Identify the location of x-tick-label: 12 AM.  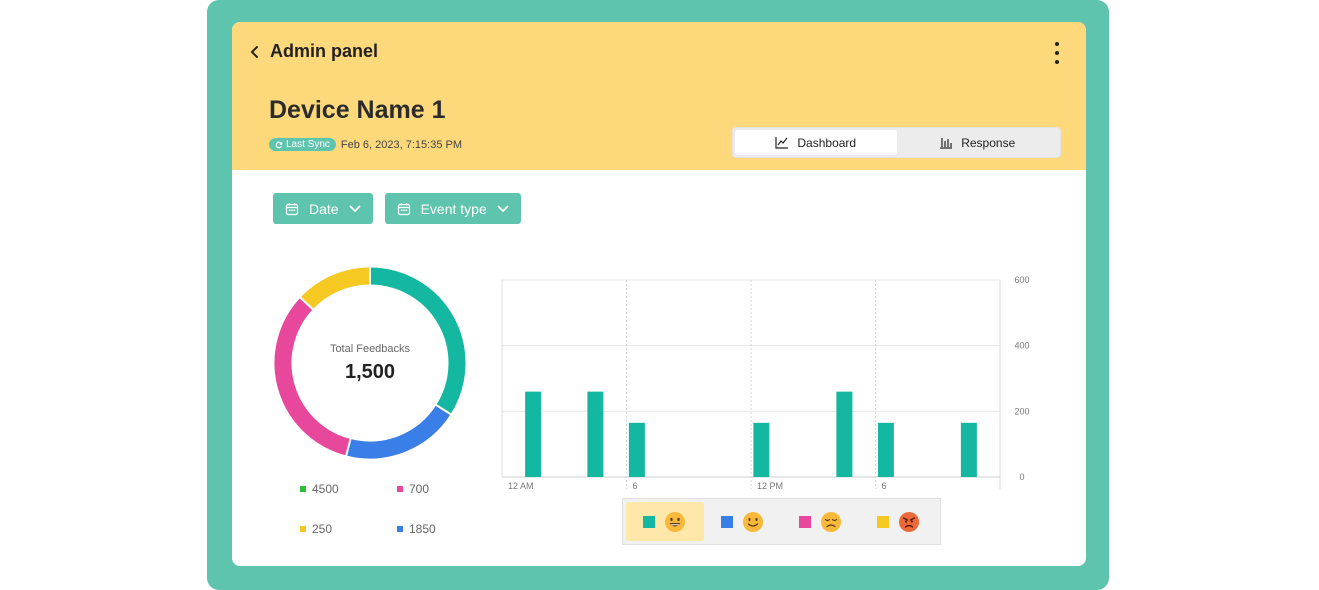
(521, 486).